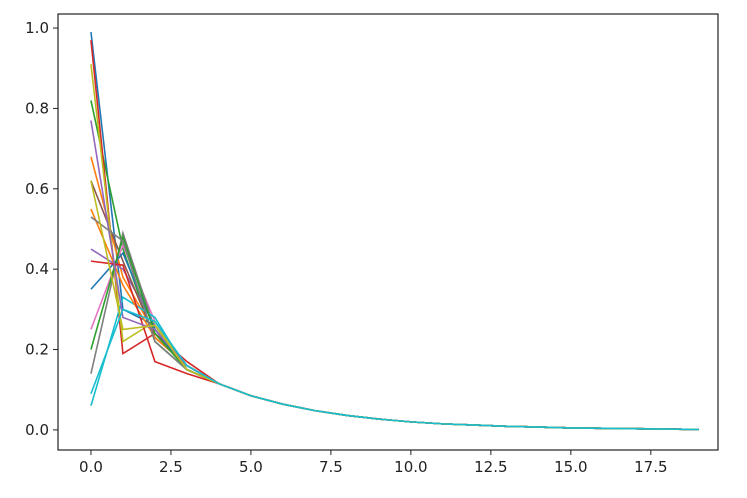 This screenshot has width=747, height=498. Describe the element at coordinates (251, 467) in the screenshot. I see `x-tick-label: 5.0` at that location.